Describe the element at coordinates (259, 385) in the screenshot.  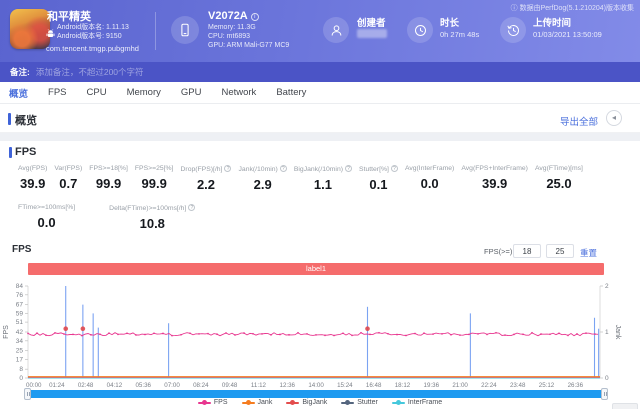
I see `x-tick-label: 11:12` at that location.